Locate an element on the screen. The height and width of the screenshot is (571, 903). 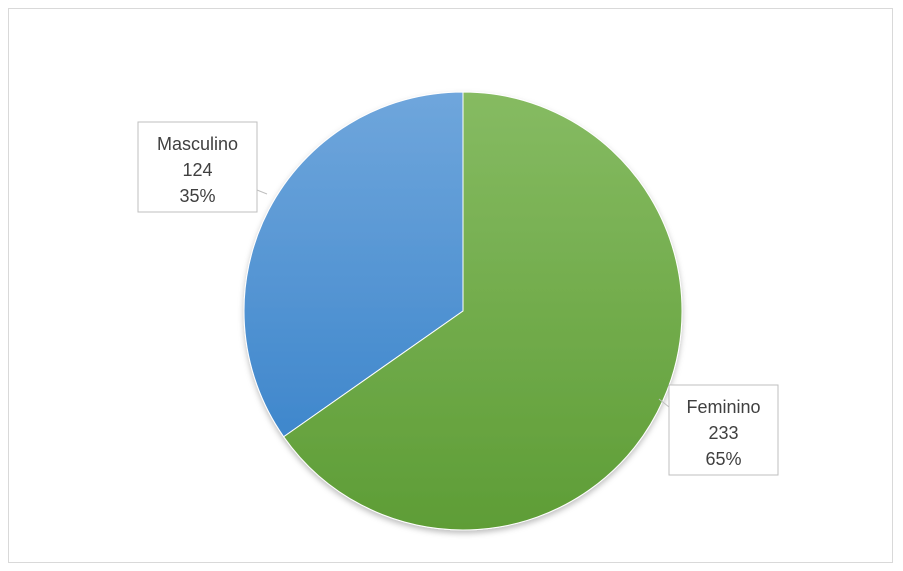
data-label-feminino: Feminino 233 65% is located at coordinates (718, 430).